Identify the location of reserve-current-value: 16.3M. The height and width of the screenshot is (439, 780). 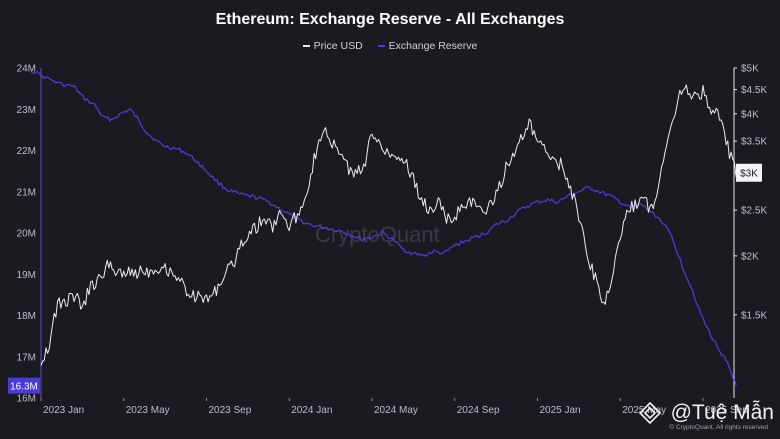
(24, 387).